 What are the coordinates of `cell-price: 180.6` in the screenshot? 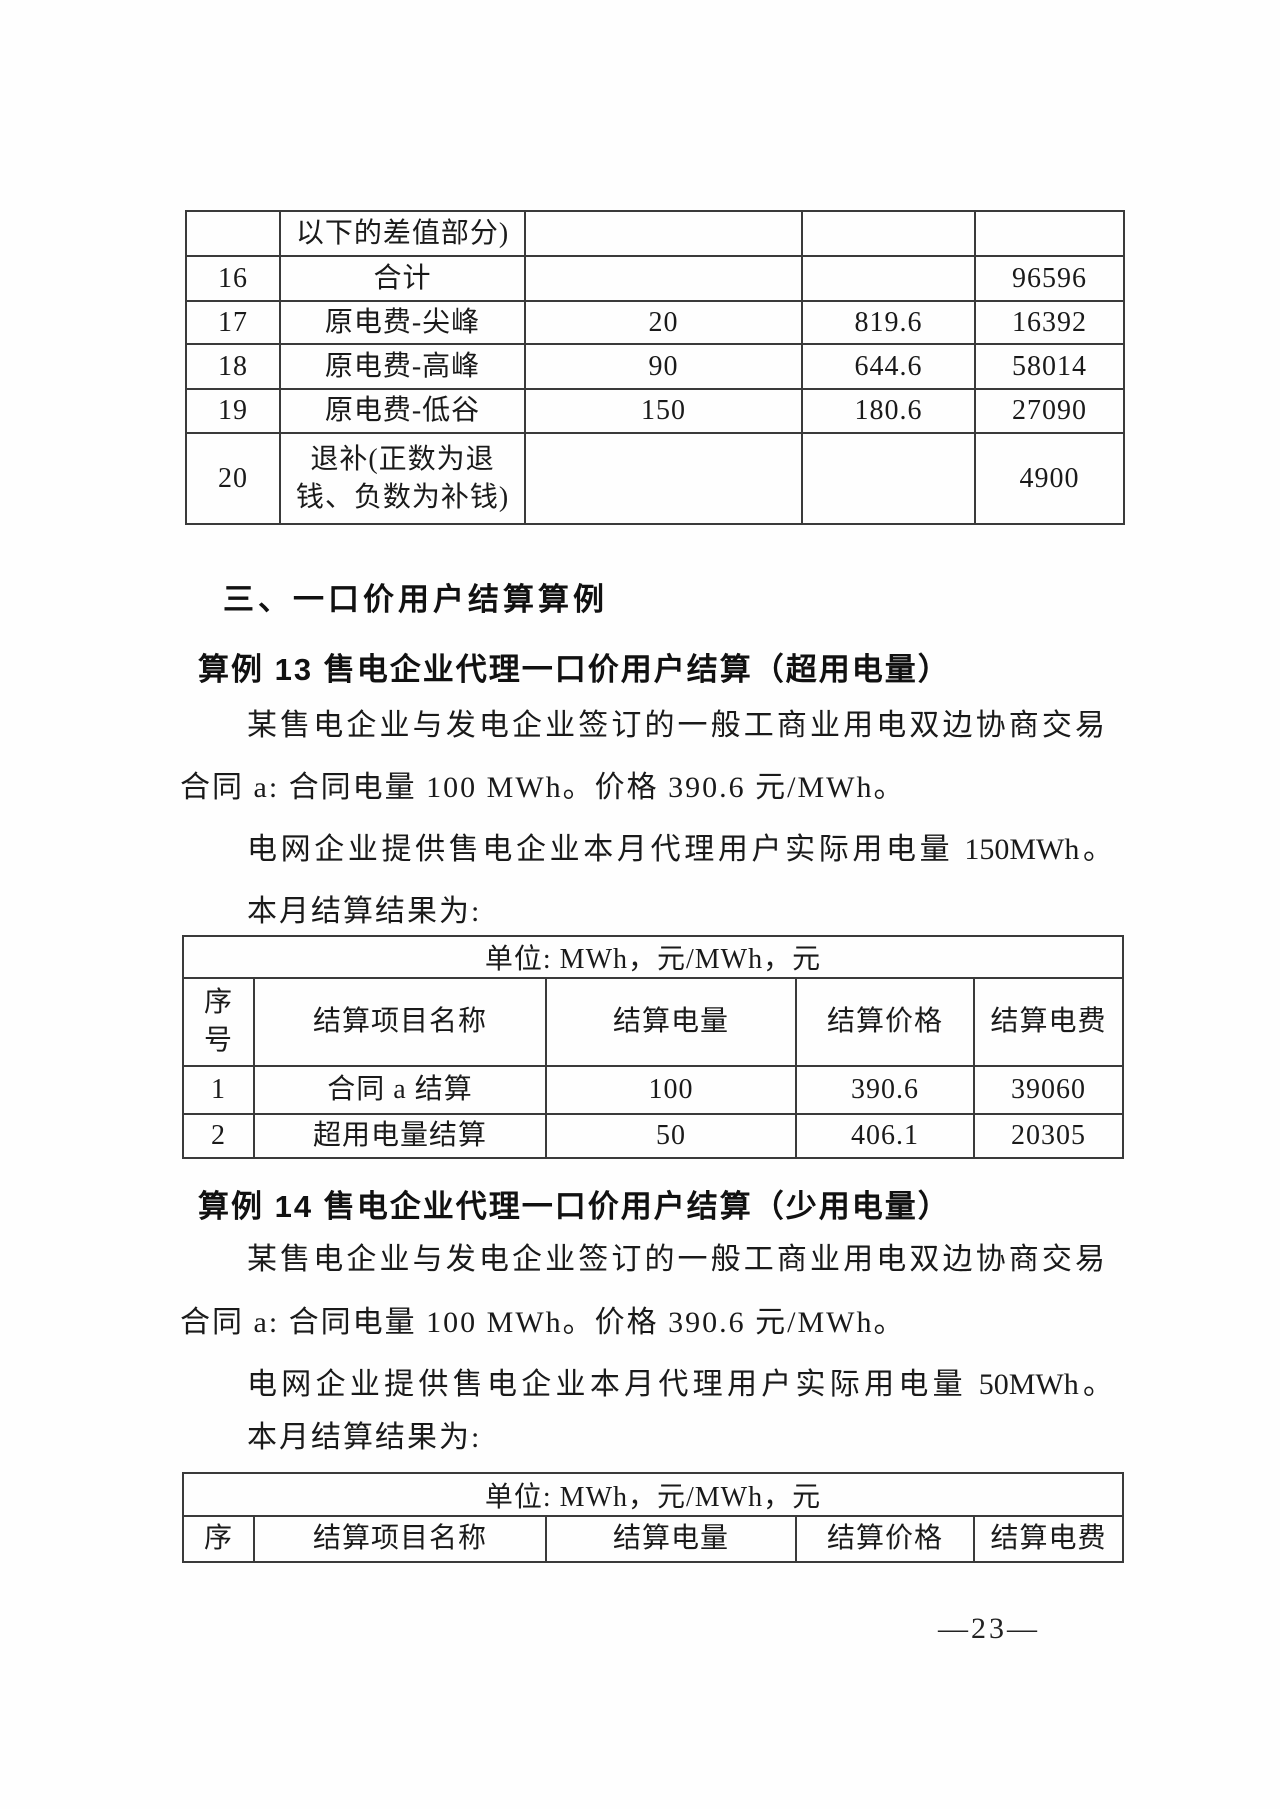 It's located at (888, 411).